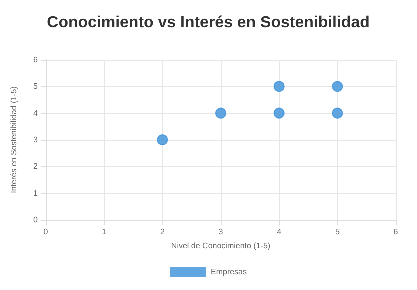 This screenshot has height=290, width=417. I want to click on x-tick-label: 5, so click(337, 232).